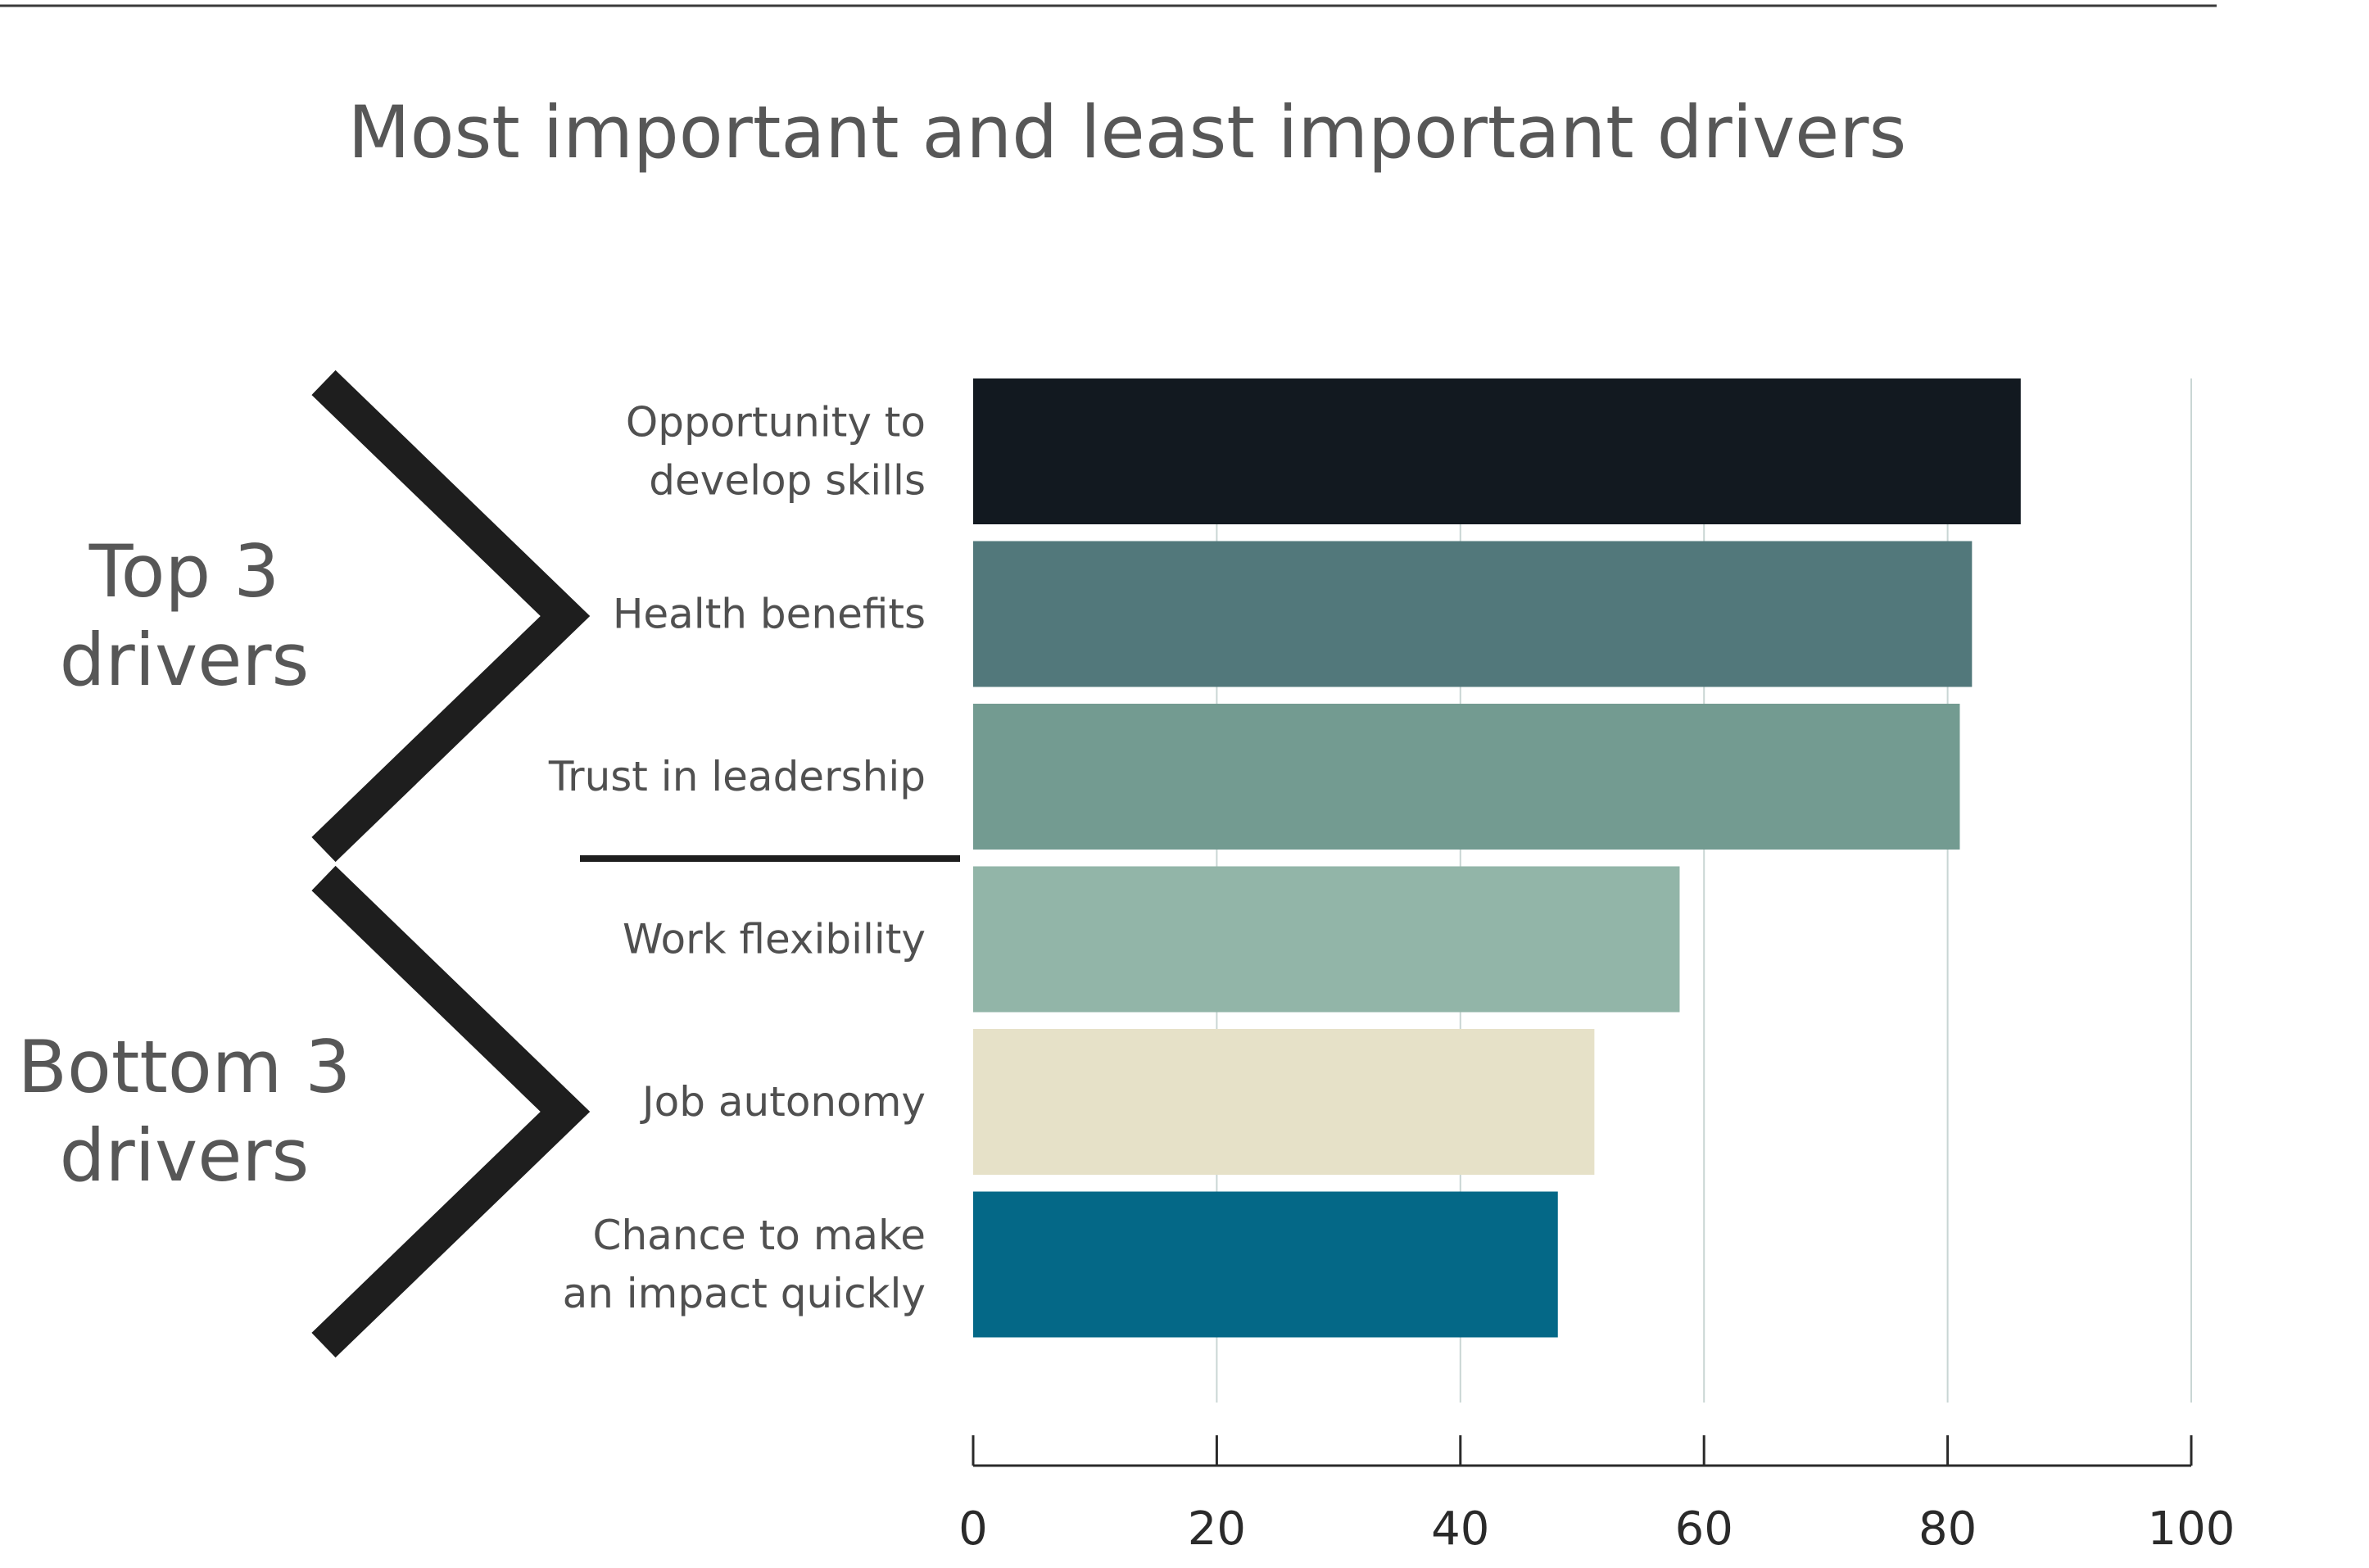  What do you see at coordinates (184, 1067) in the screenshot?
I see `group-label: Bottom 3` at bounding box center [184, 1067].